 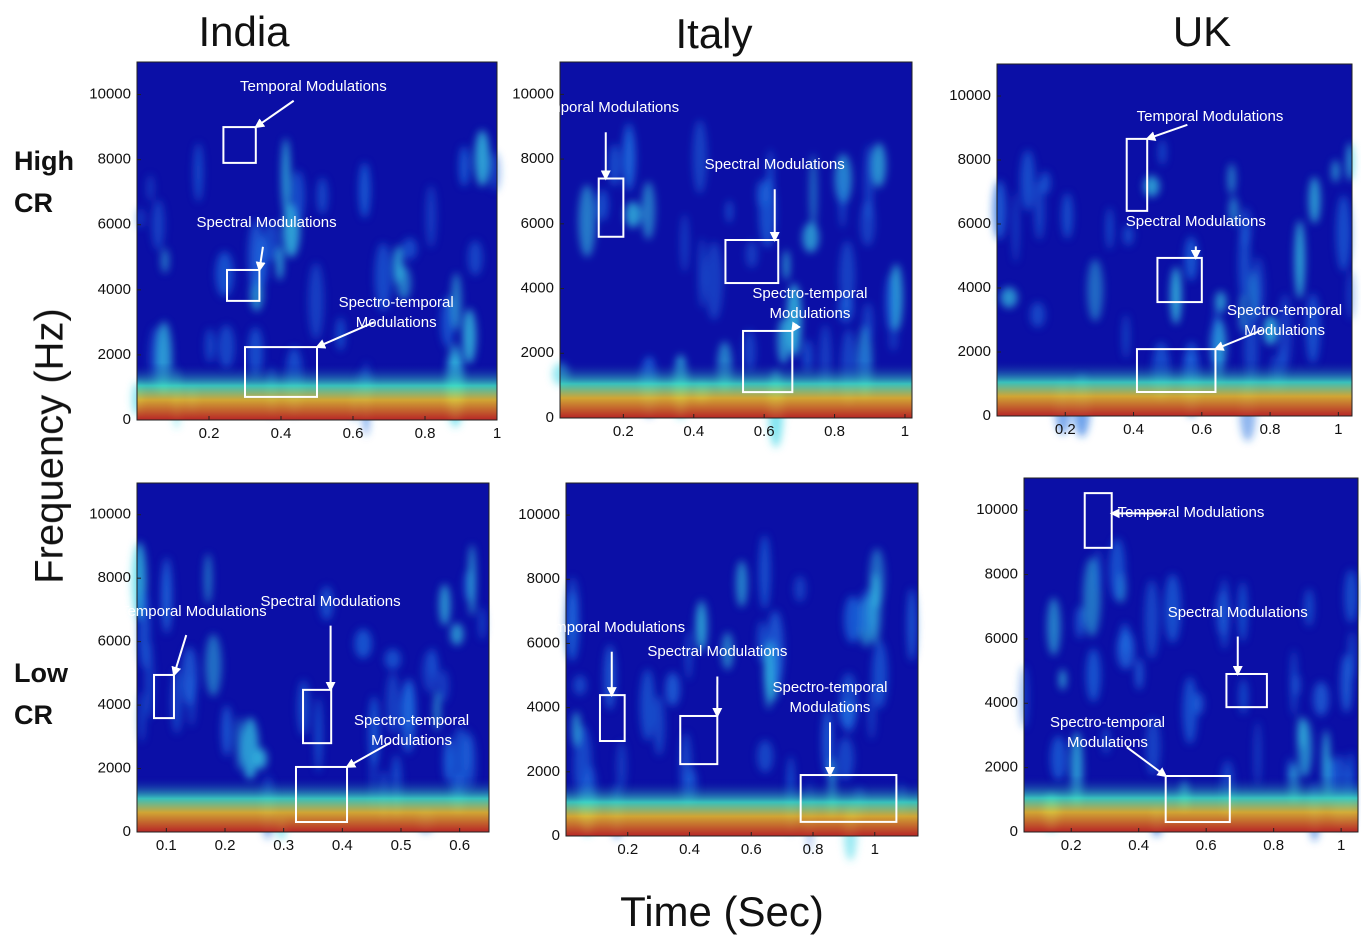 What do you see at coordinates (736, 389) in the screenshot?
I see `low-band` at bounding box center [736, 389].